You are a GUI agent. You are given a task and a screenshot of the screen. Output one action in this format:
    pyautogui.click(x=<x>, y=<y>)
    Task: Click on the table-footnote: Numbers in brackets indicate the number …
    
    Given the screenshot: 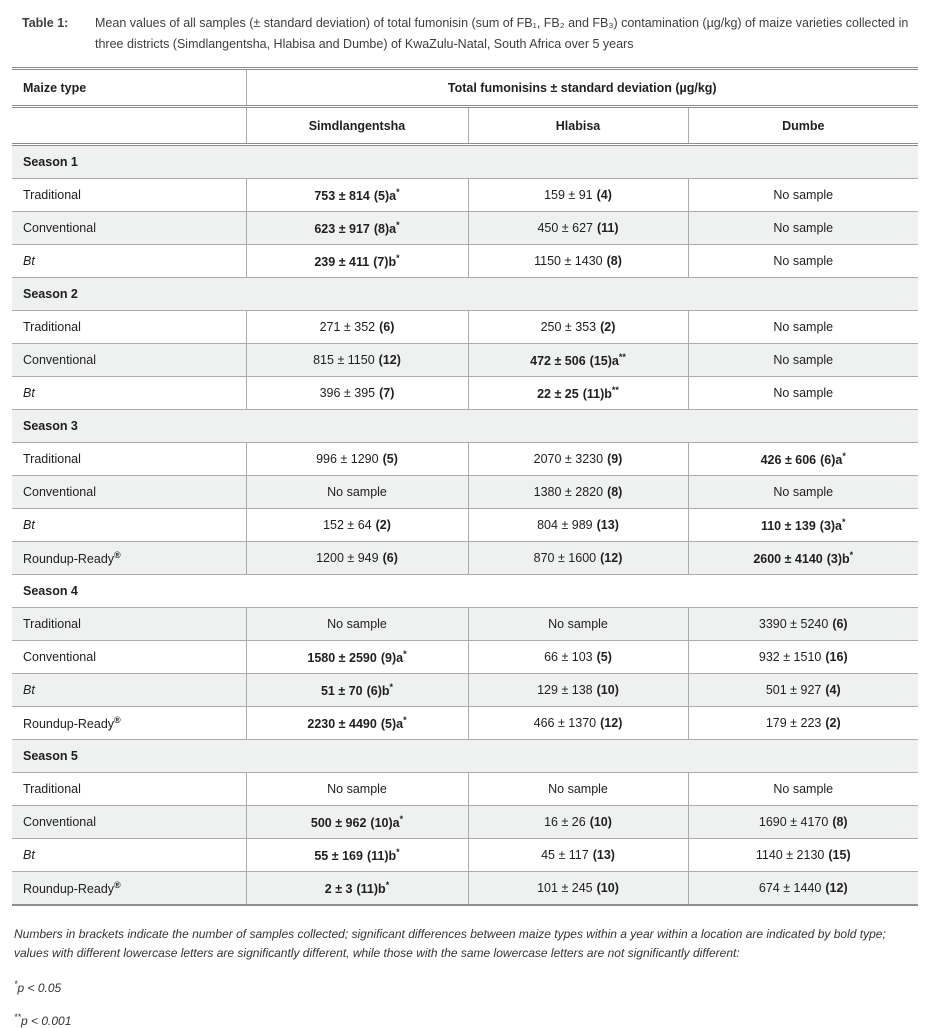 What is the action you would take?
    pyautogui.click(x=450, y=943)
    